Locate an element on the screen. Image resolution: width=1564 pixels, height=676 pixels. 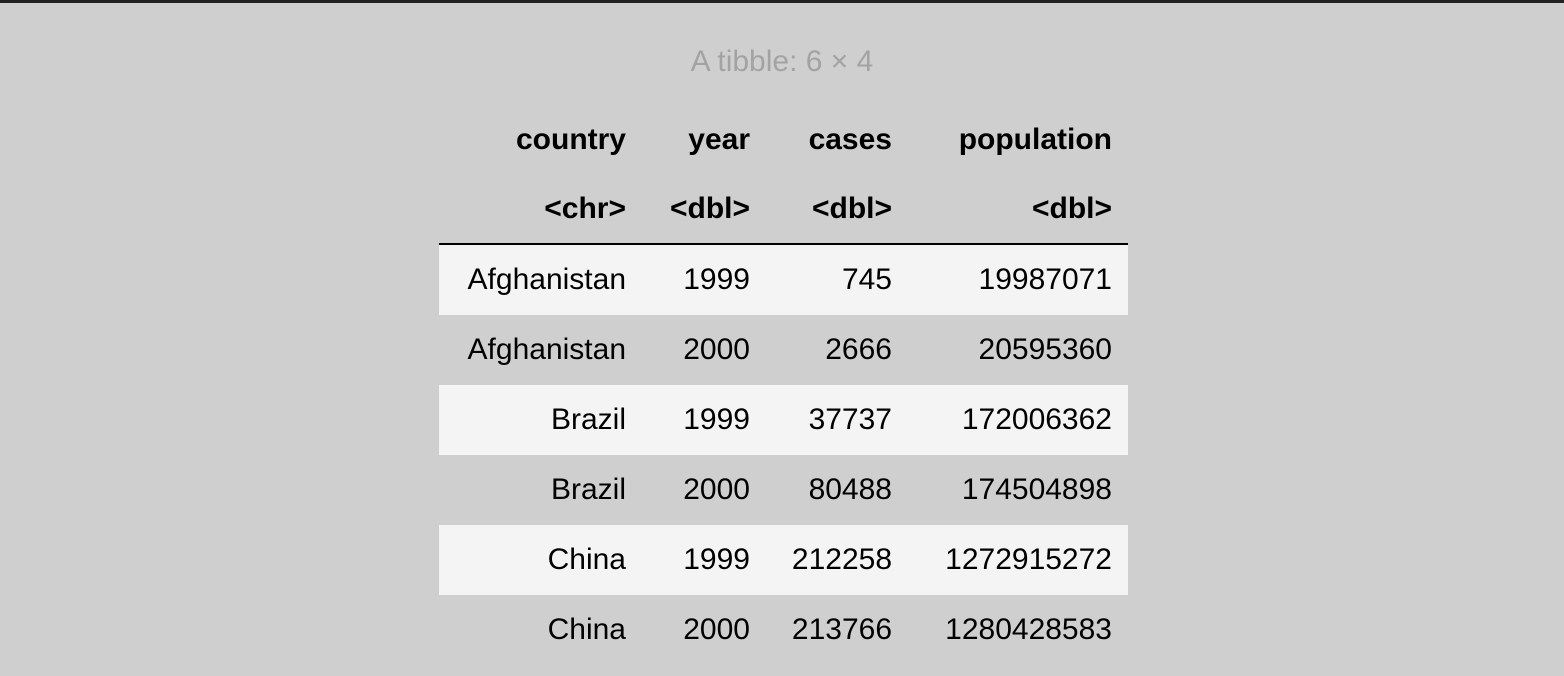
table-row: Brazil 2000 80488 174504898 is located at coordinates (783, 490).